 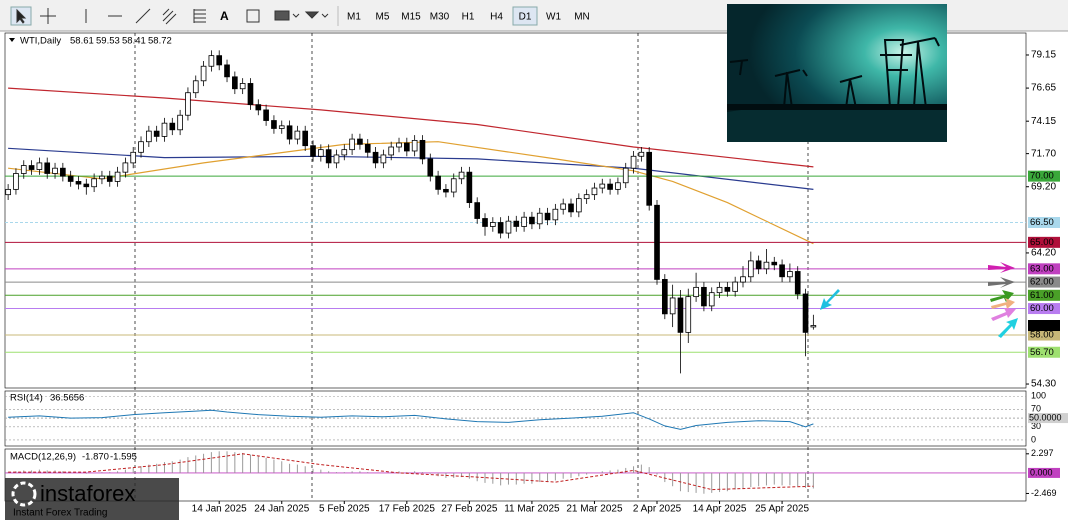 What do you see at coordinates (134, 41) in the screenshot?
I see `ohlc-value: 58.41` at bounding box center [134, 41].